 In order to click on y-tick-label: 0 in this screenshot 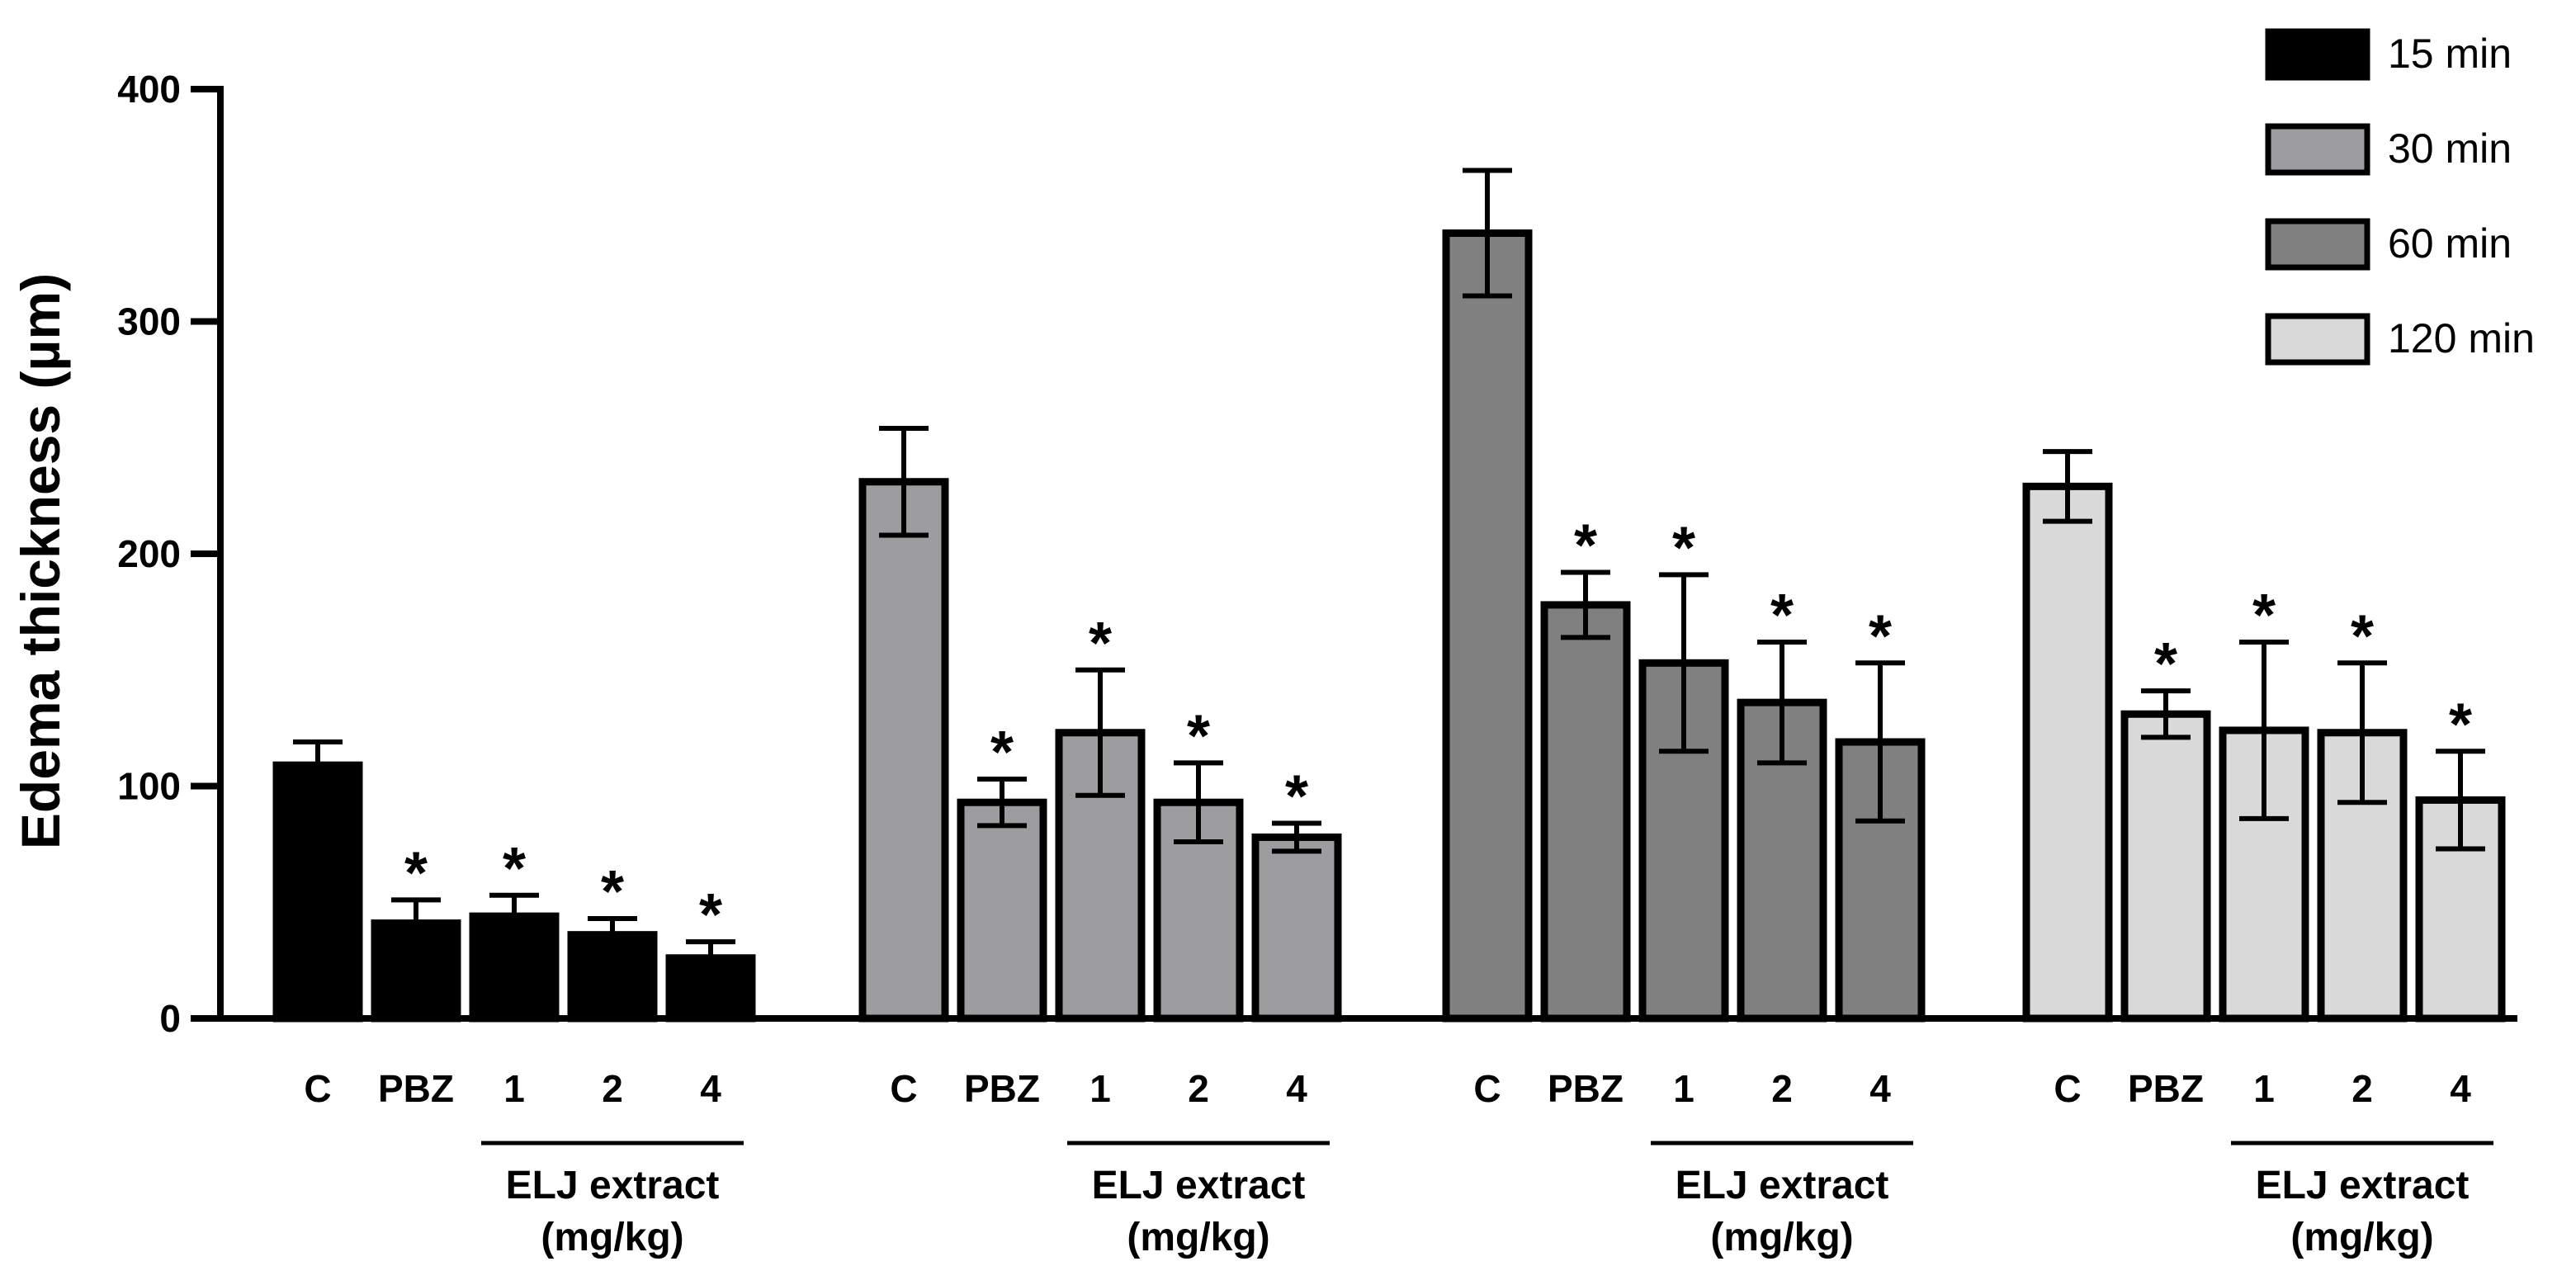, I will do `click(170, 1018)`.